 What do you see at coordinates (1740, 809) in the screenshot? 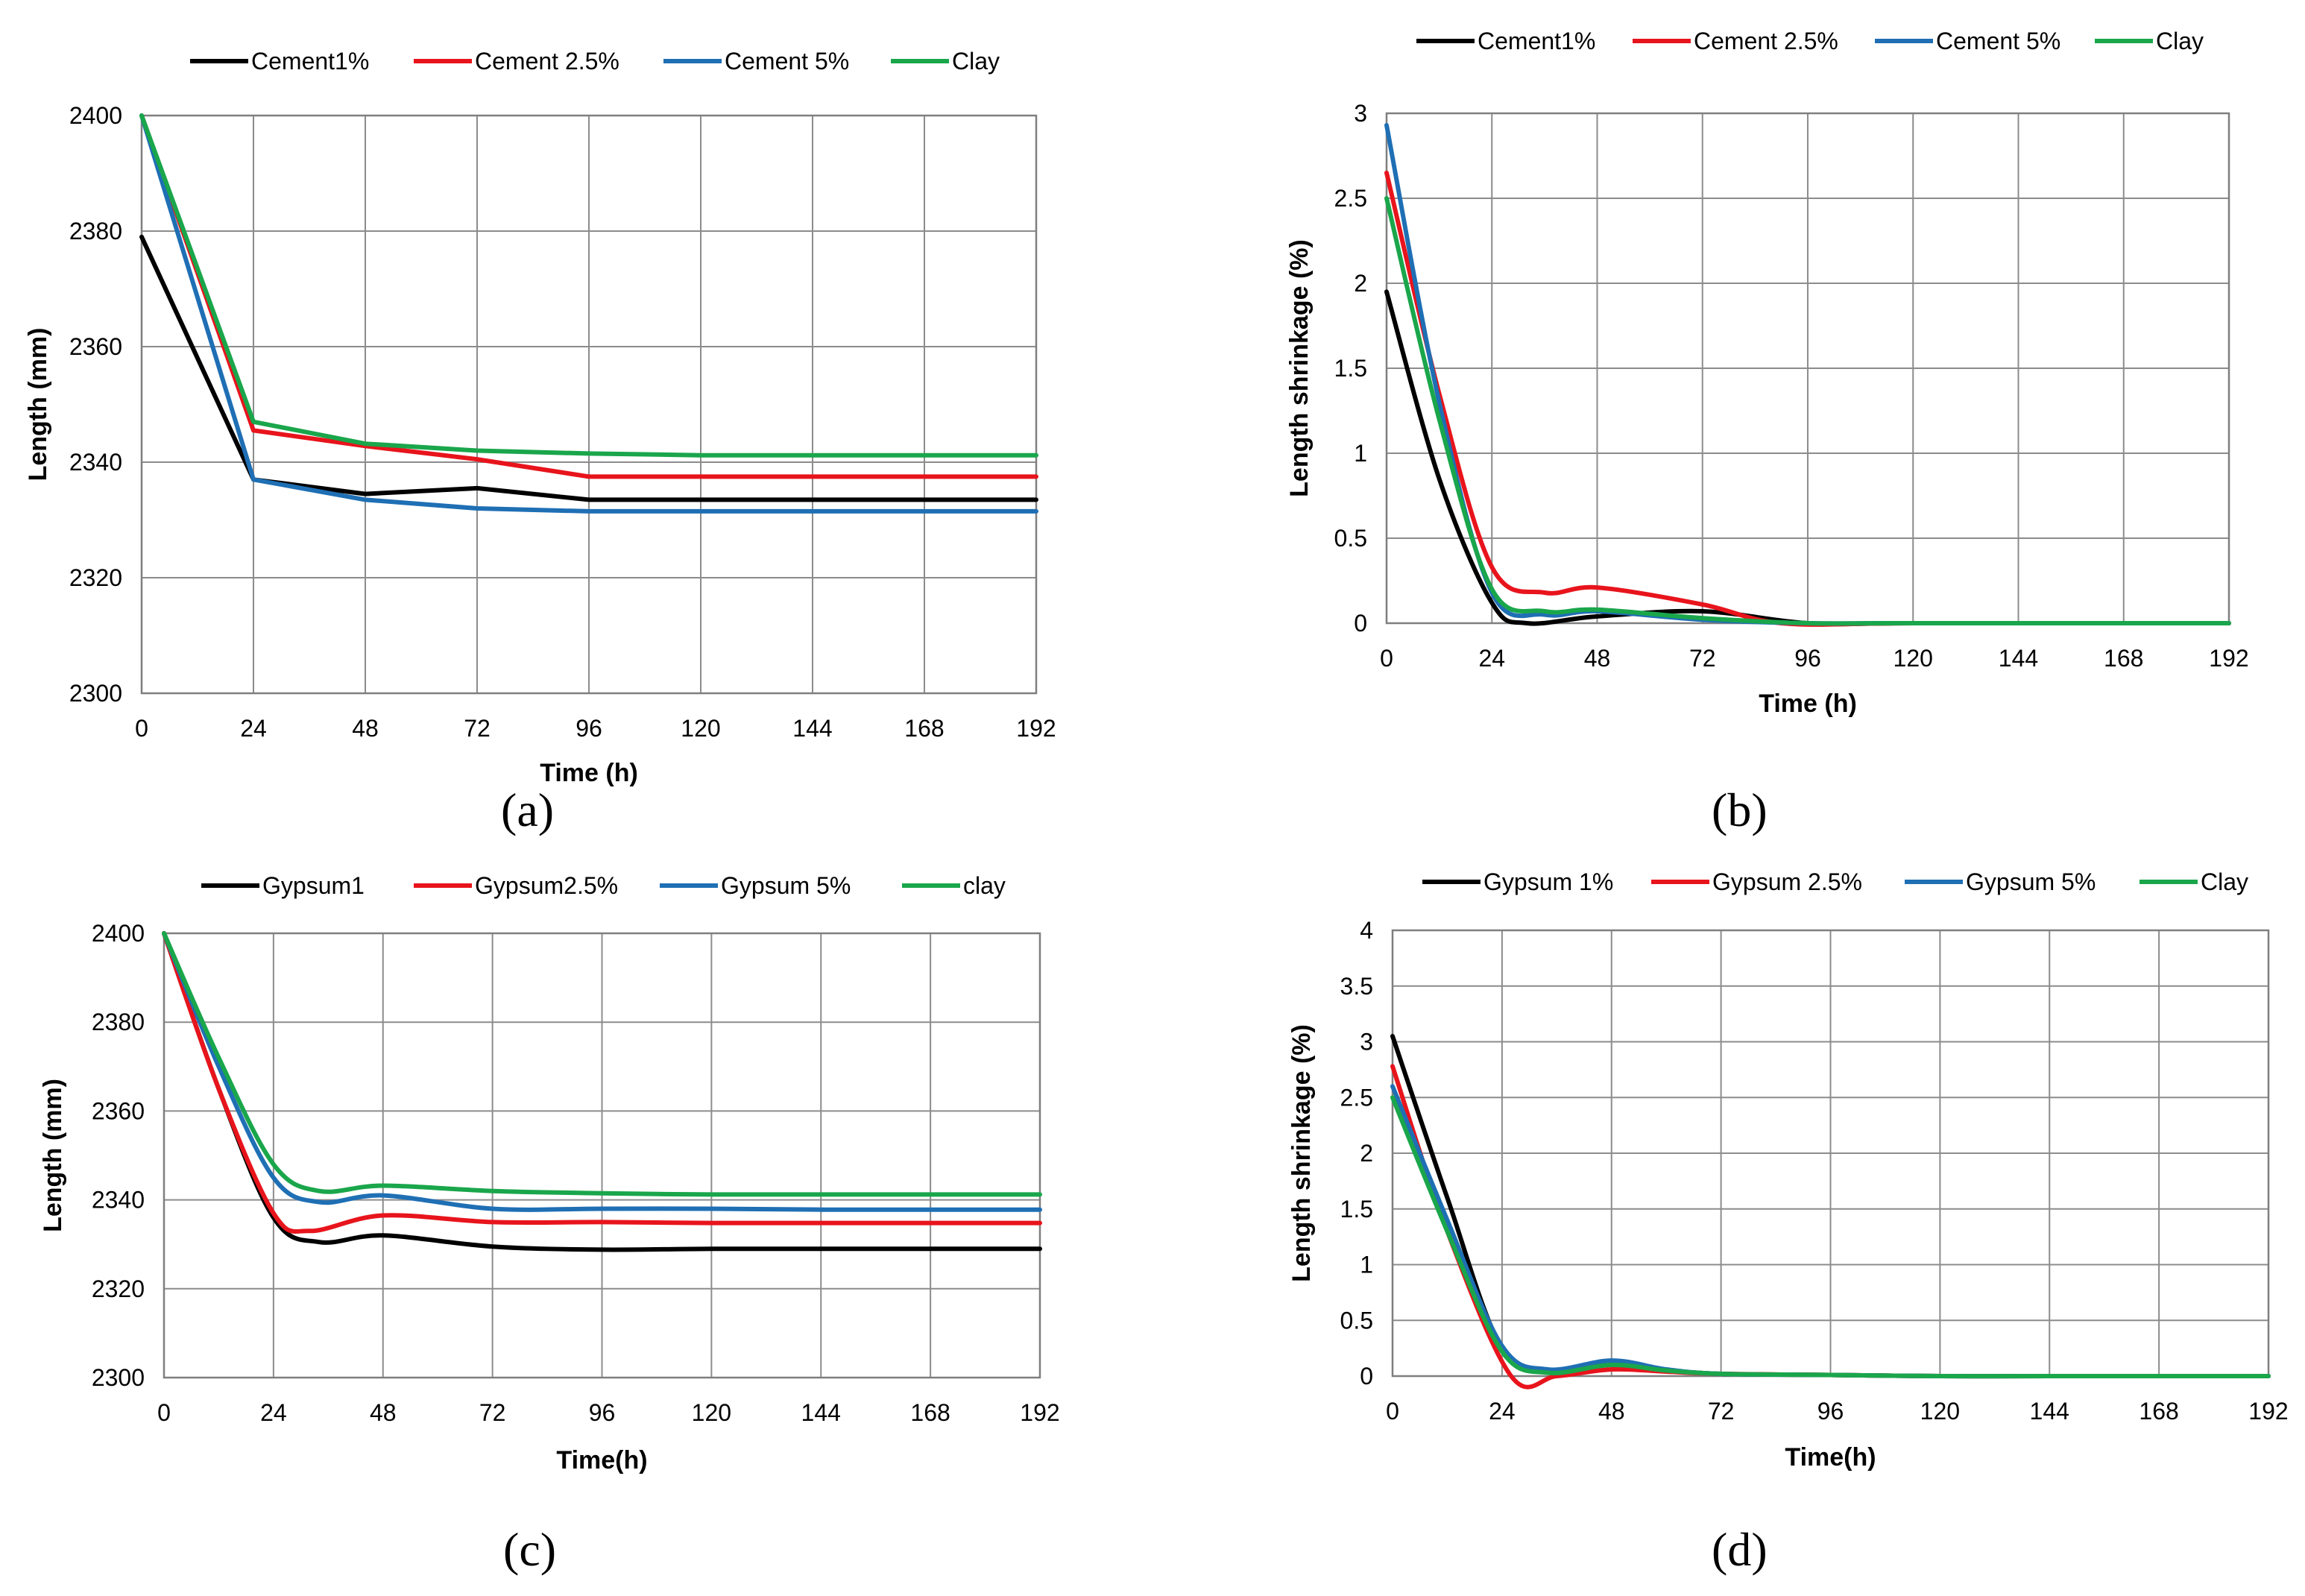
I see `panel-label-b: (b)` at bounding box center [1740, 809].